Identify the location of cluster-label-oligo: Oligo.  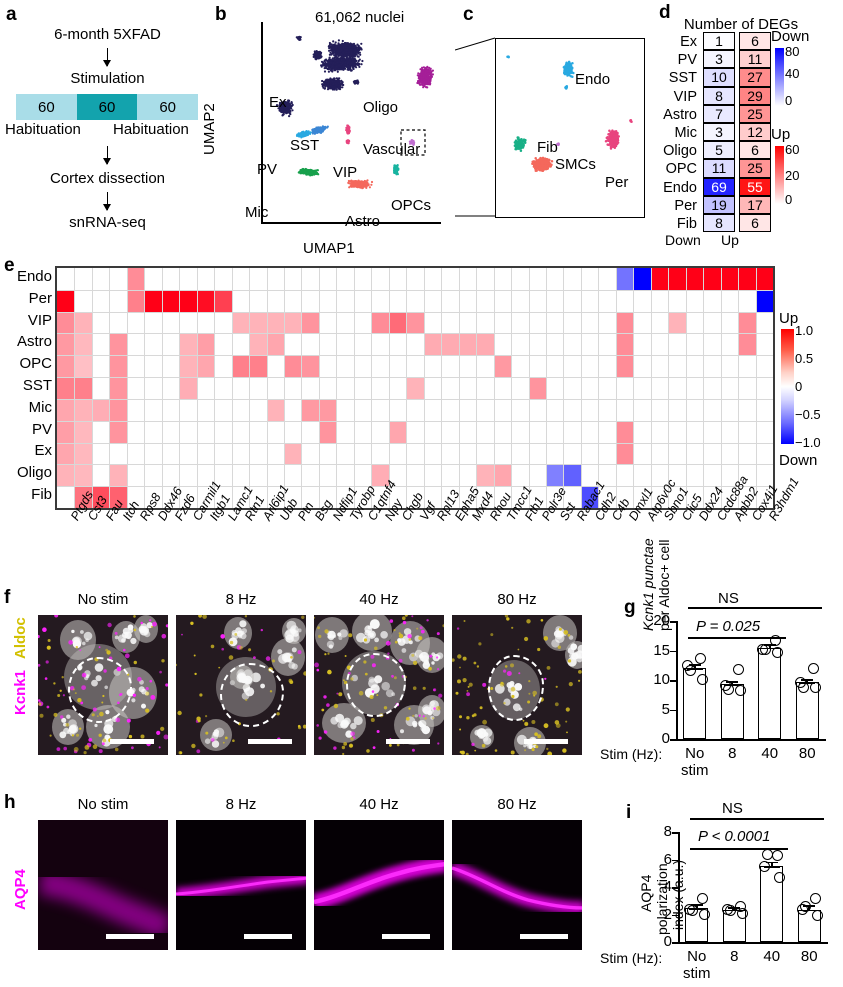
(381, 107).